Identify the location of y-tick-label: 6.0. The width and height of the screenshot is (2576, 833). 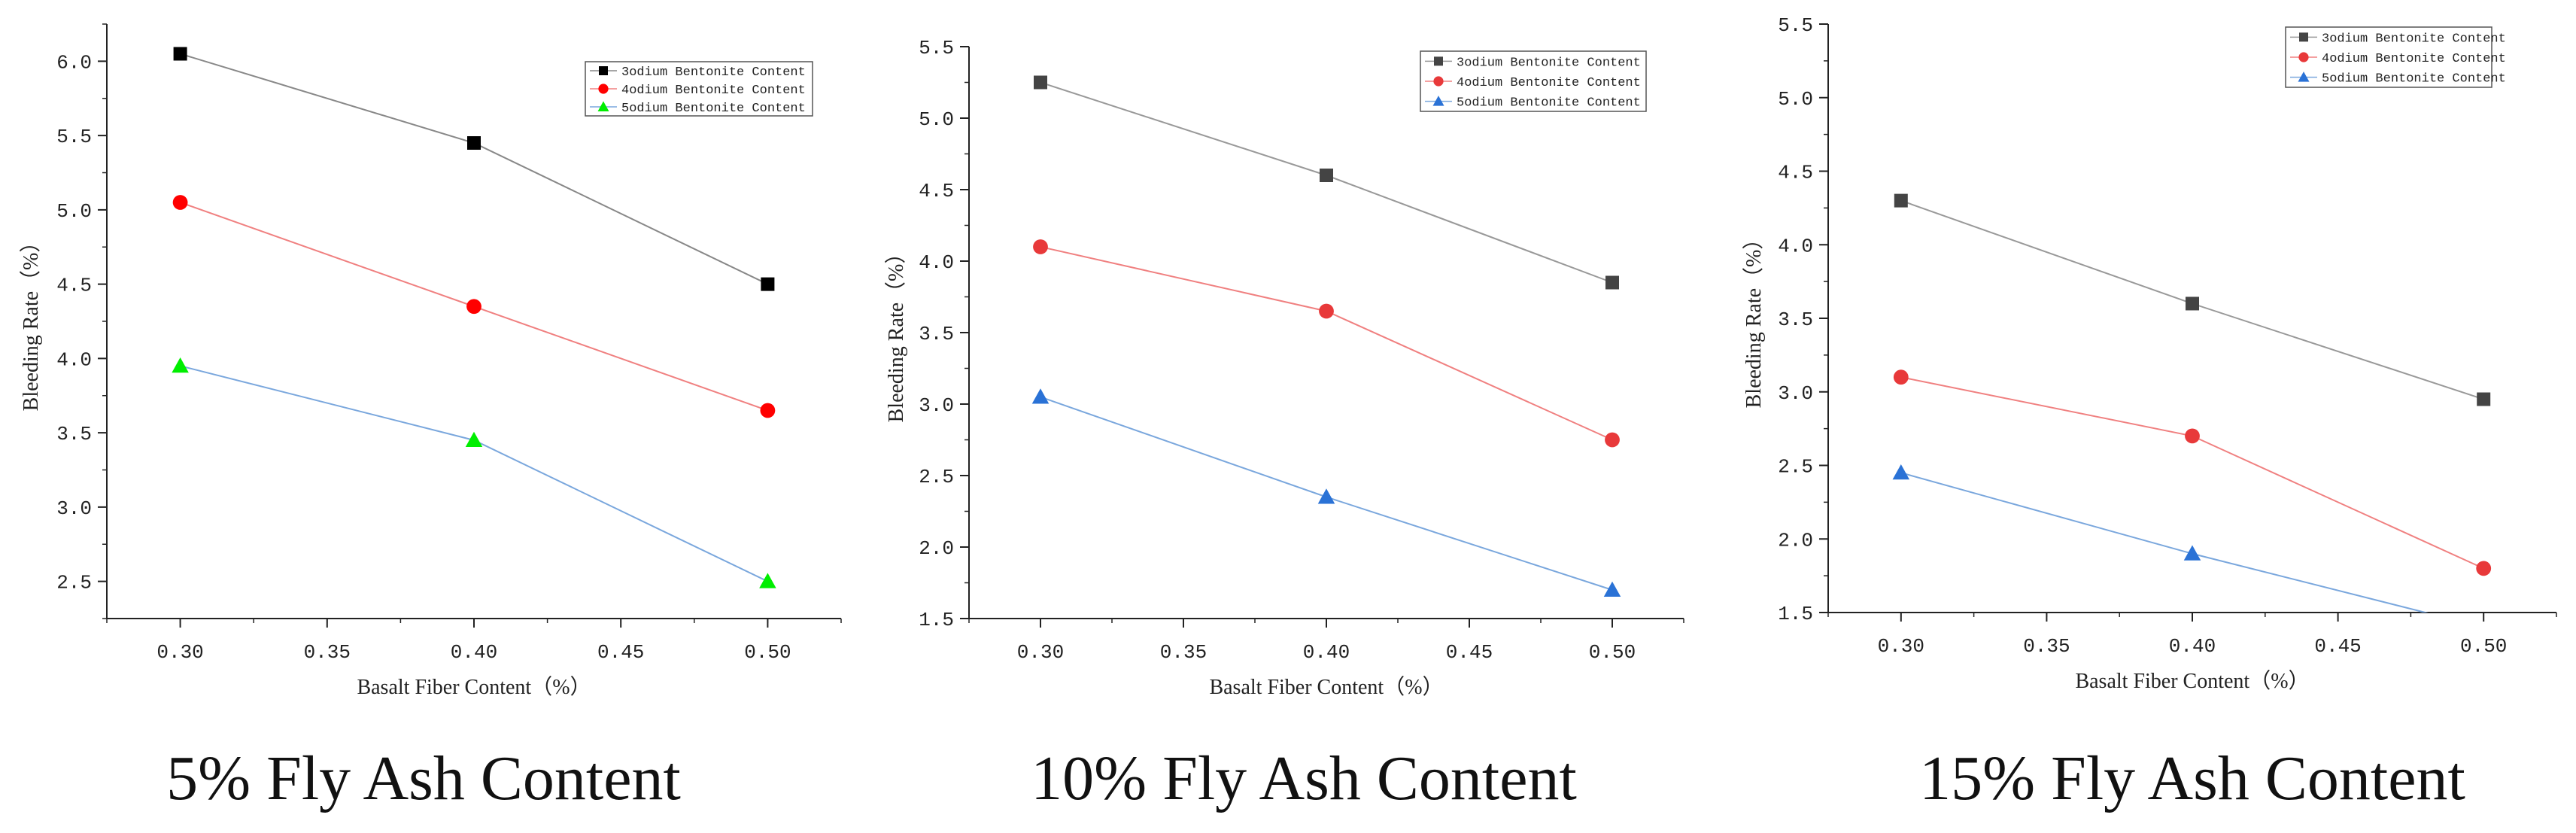
(74, 62).